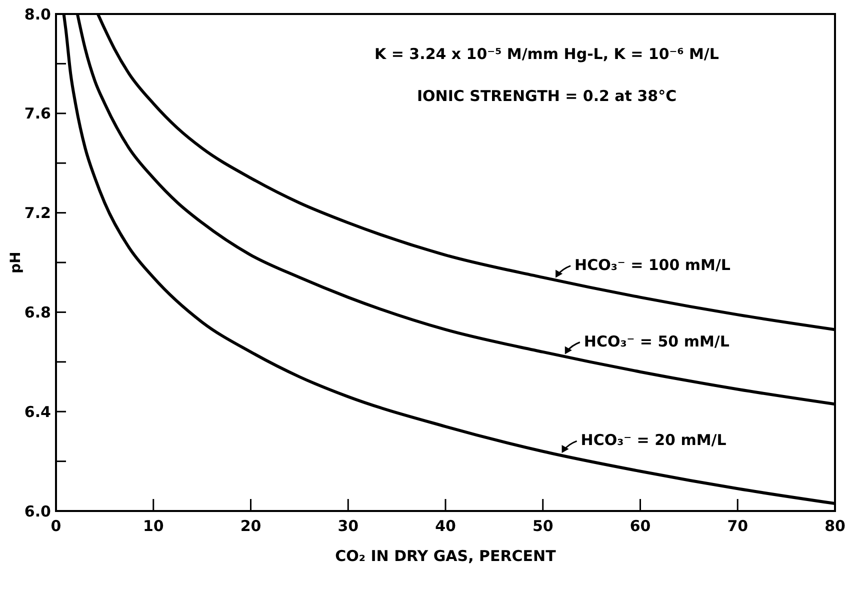 This screenshot has width=857, height=589. I want to click on y-axis-title: pH, so click(16, 263).